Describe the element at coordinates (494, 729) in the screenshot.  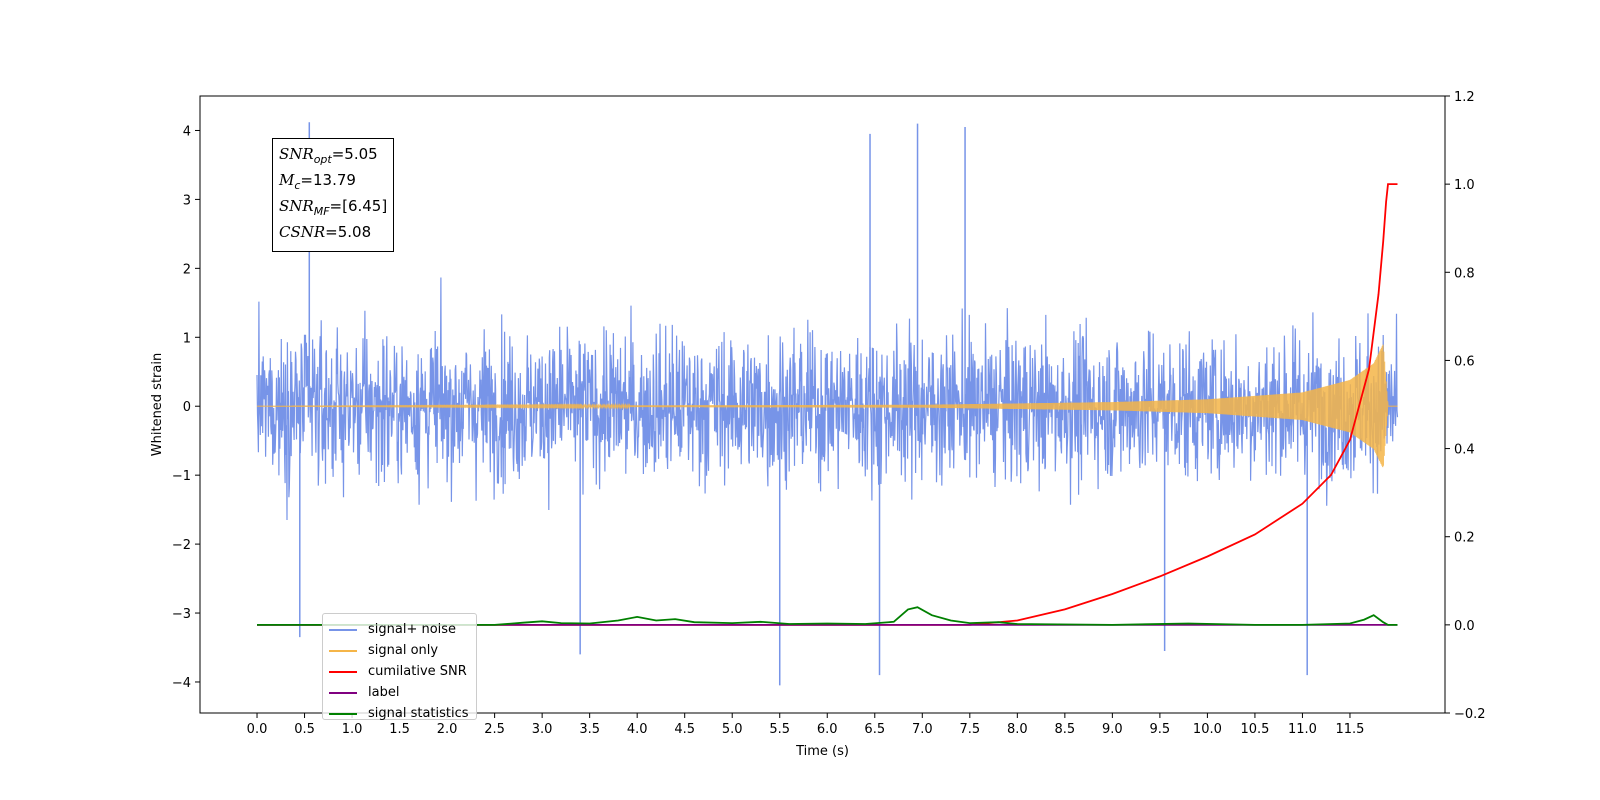
I see `x-tick-label: 2.5` at that location.